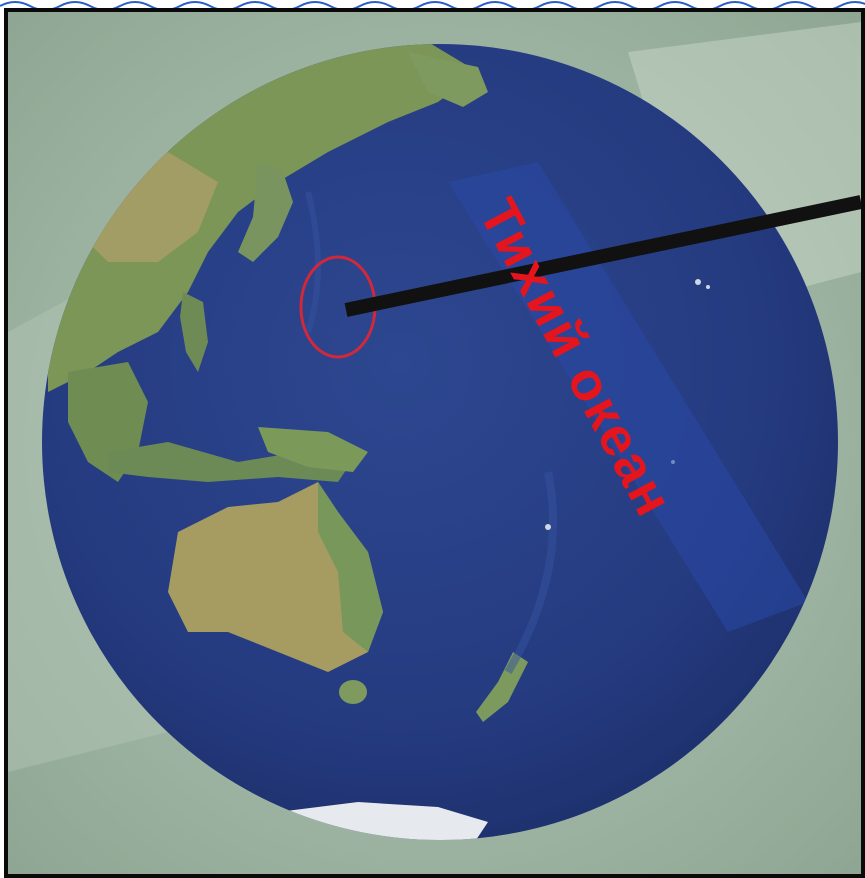 The image size is (865, 878). What do you see at coordinates (194, 332) in the screenshot?
I see `landmass-philippines` at bounding box center [194, 332].